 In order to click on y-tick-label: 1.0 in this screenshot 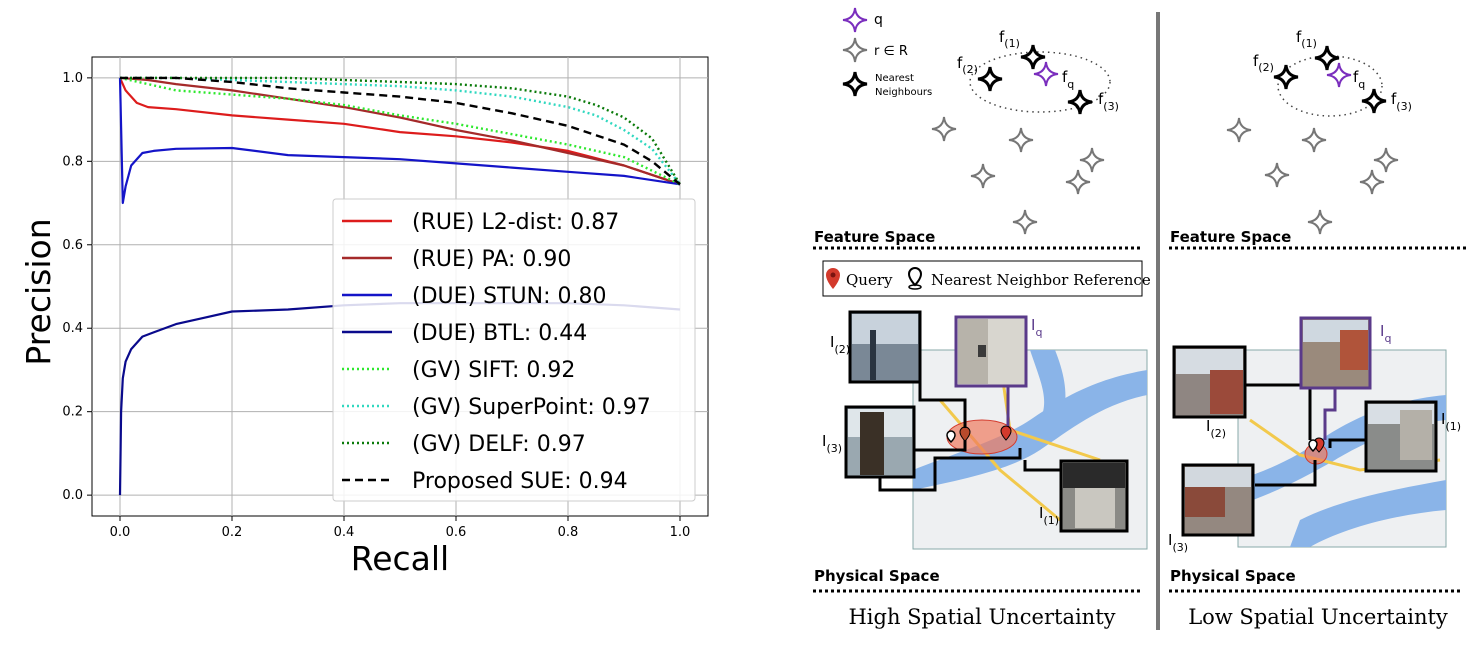, I will do `click(72, 78)`.